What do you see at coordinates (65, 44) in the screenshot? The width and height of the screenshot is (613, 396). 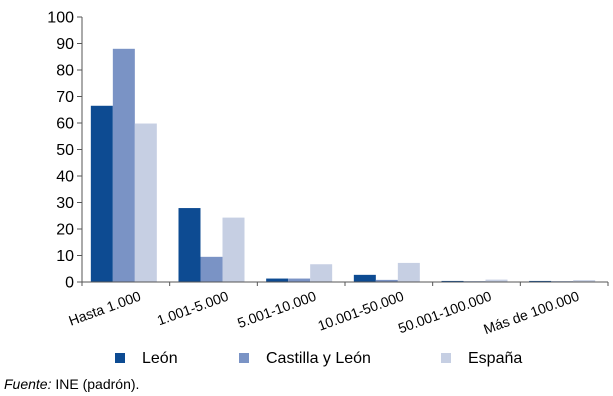 I see `y-tick-label: 90` at bounding box center [65, 44].